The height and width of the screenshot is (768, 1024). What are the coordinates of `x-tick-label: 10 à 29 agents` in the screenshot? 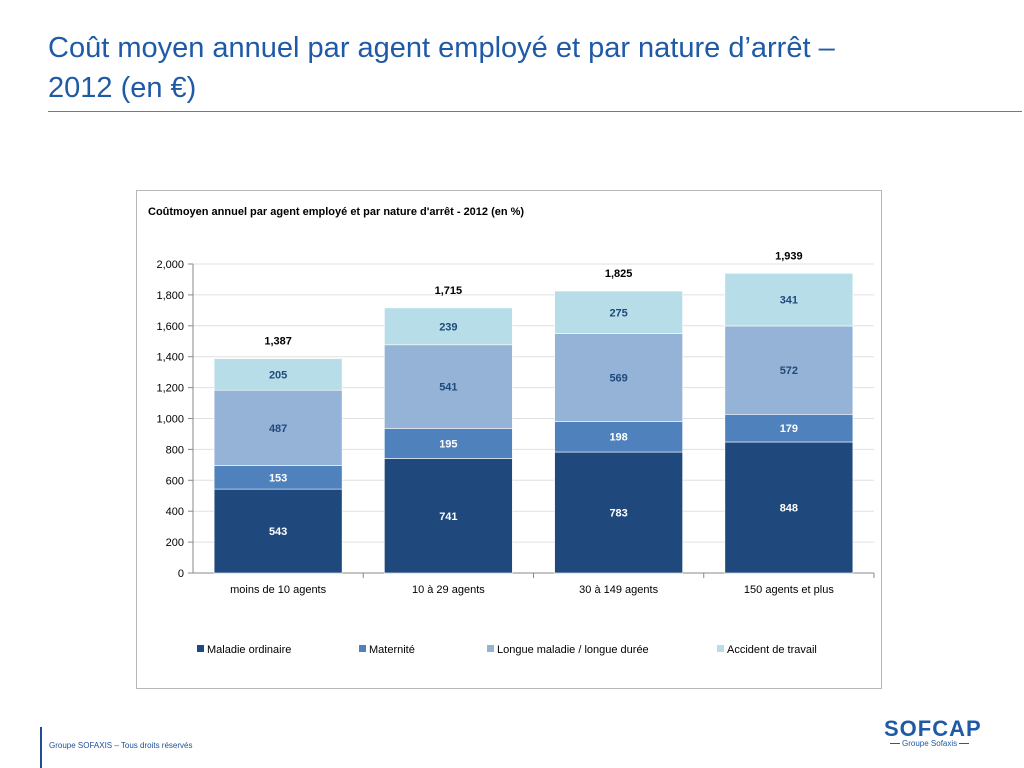 It's located at (448, 590).